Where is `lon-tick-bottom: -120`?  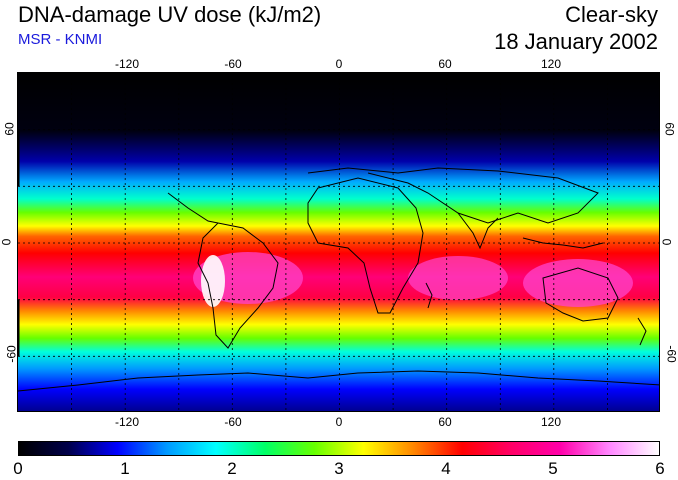 lon-tick-bottom: -120 is located at coordinates (127, 422).